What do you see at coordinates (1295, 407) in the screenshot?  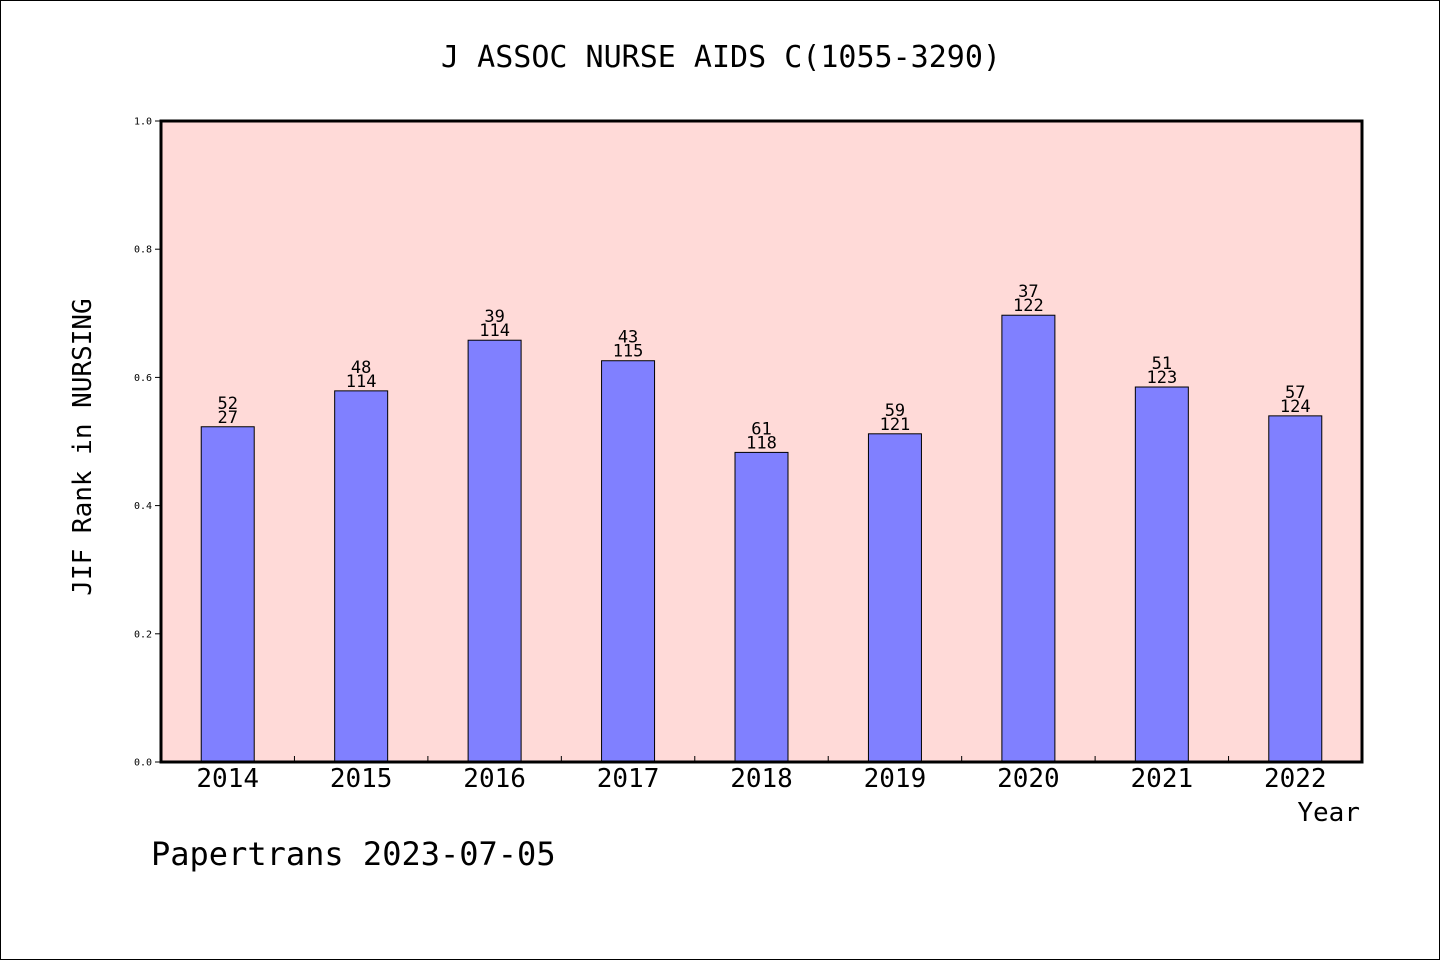 I see `bar-total-label: 124` at bounding box center [1295, 407].